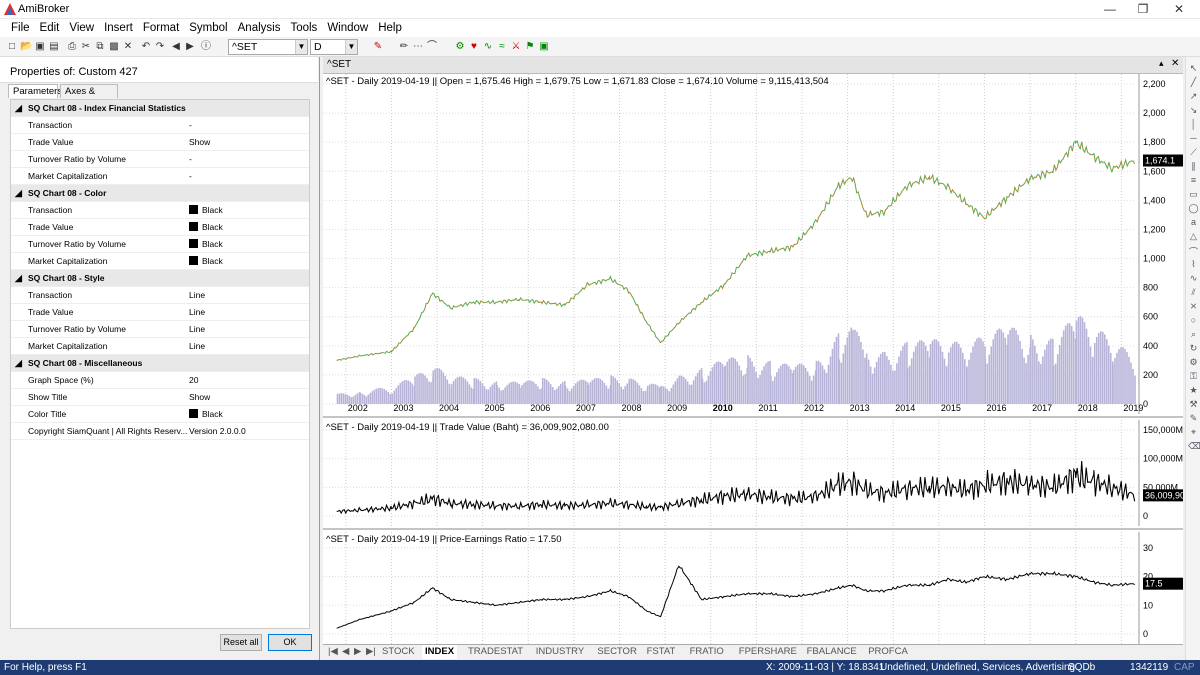 The image size is (1200, 675). I want to click on arrow-tool-icon: ↘, so click(1193, 110).